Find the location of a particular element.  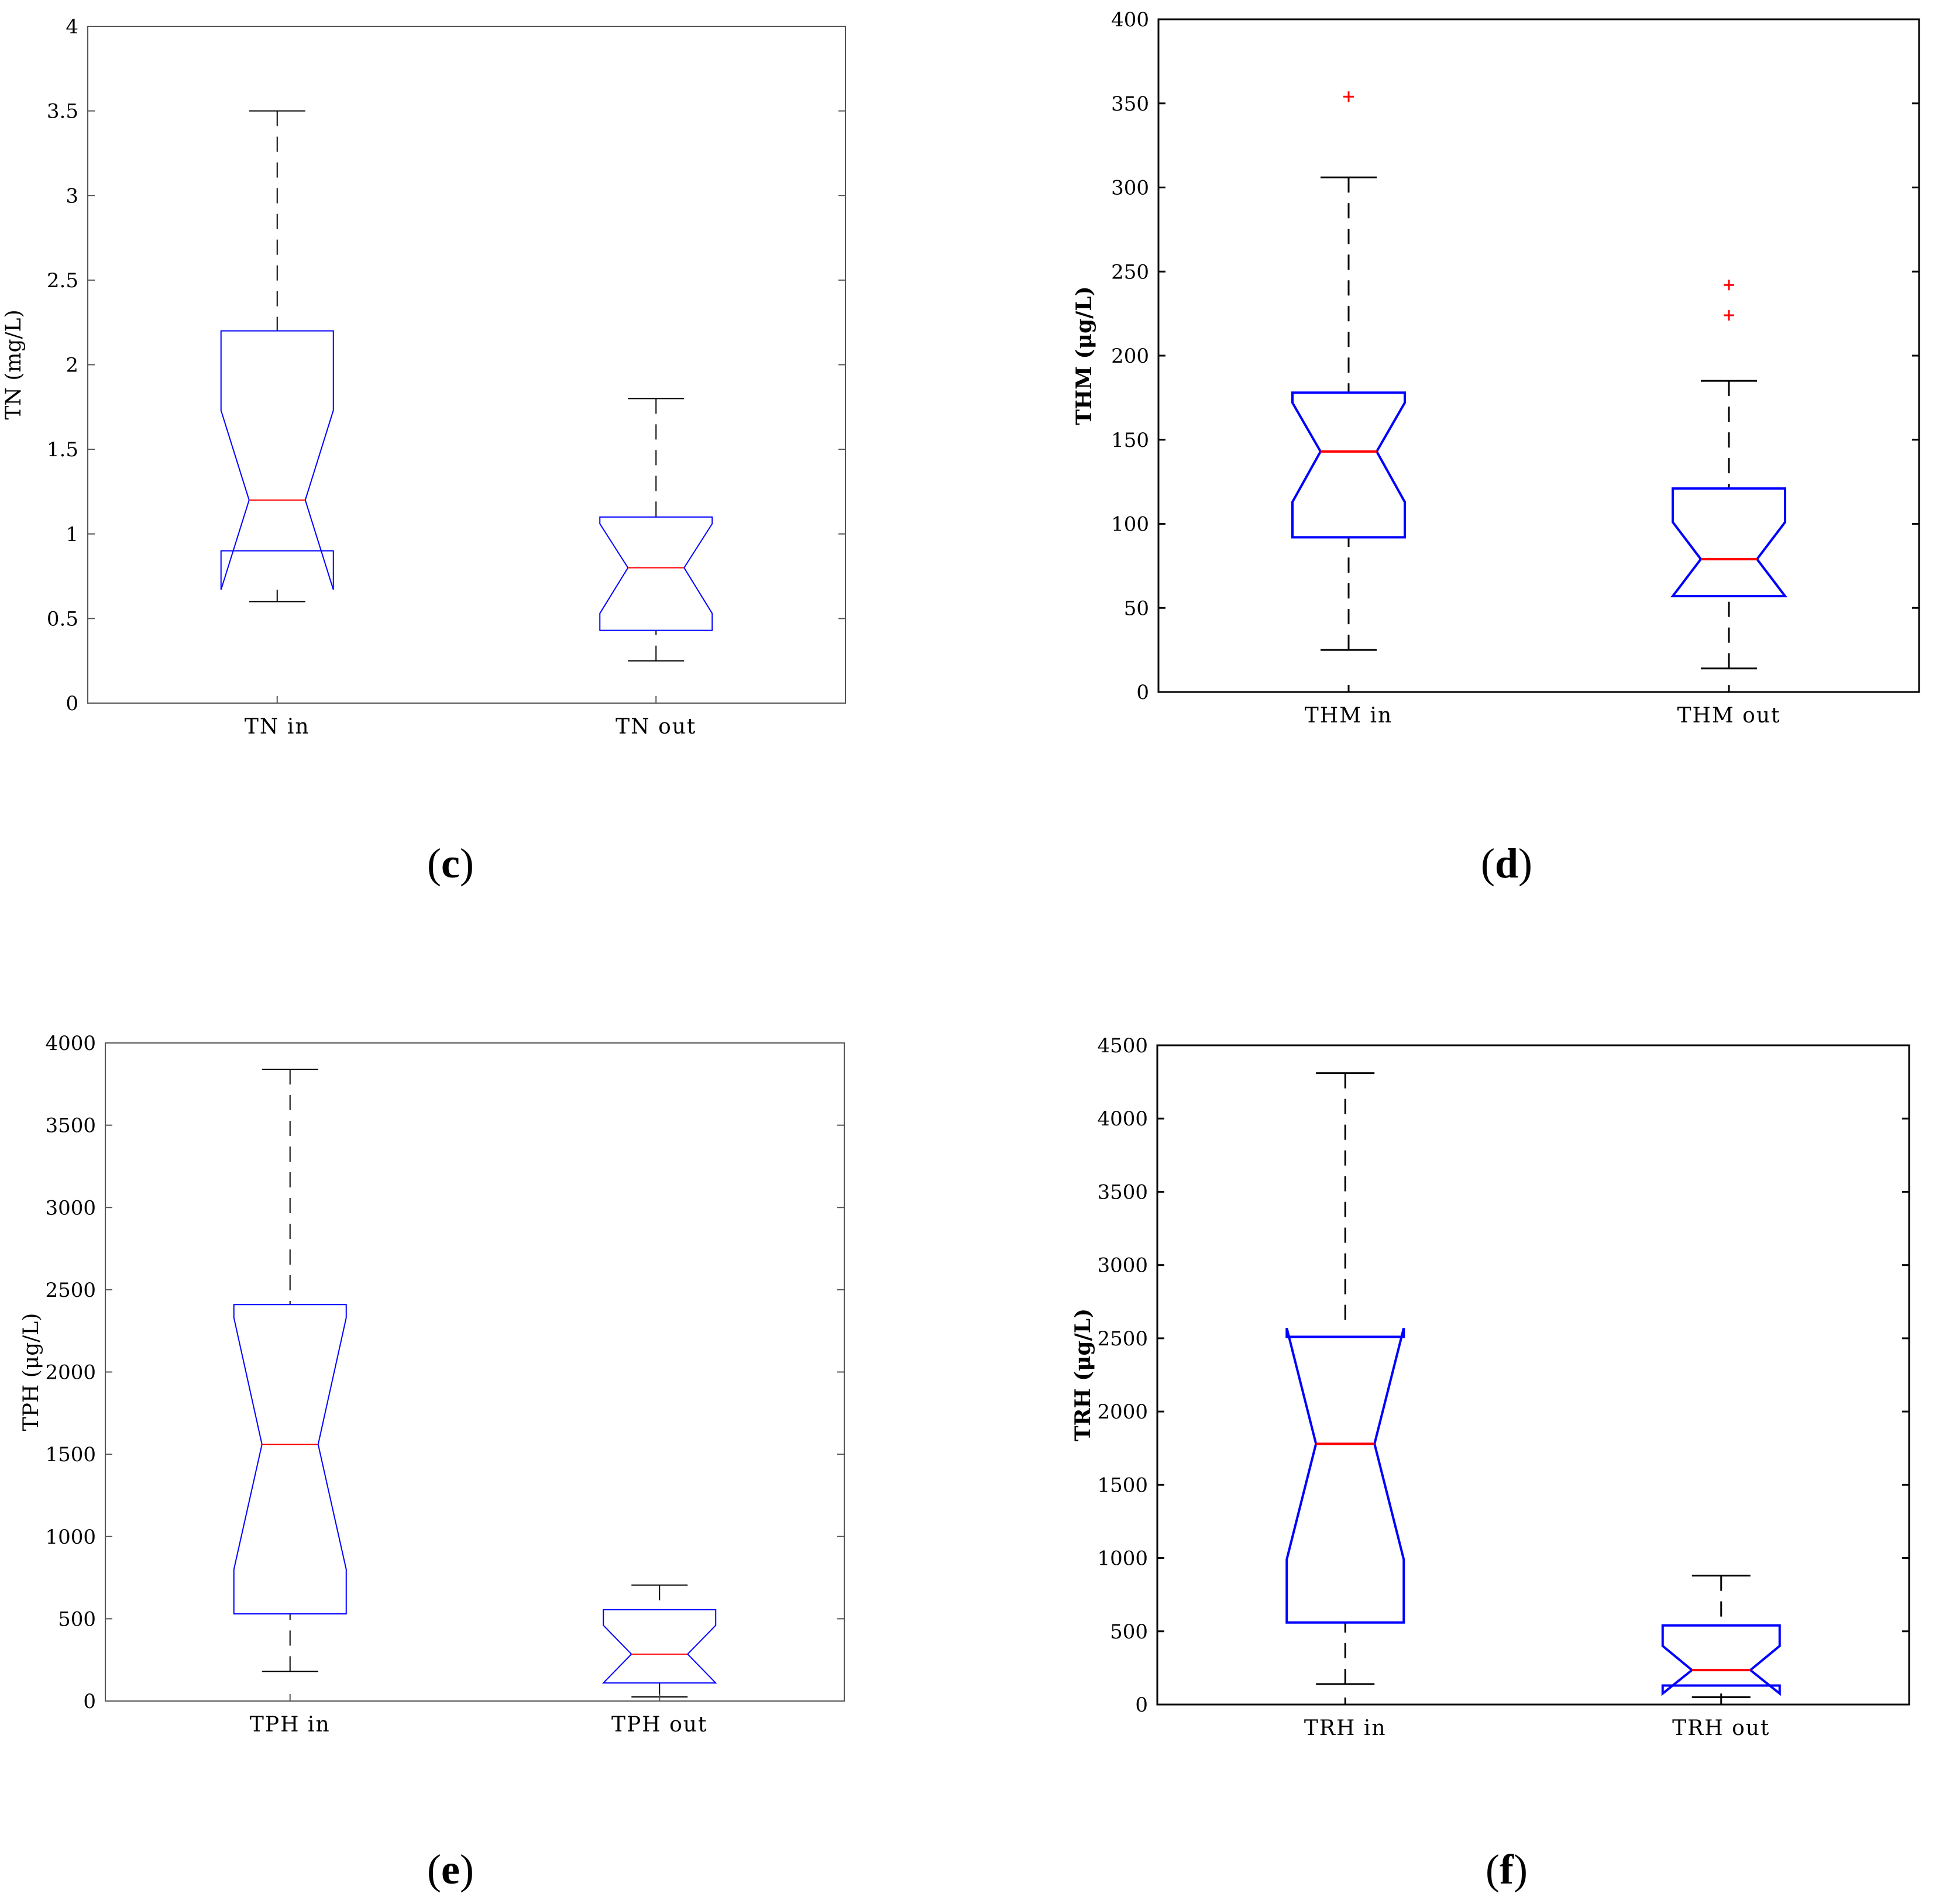

panel-label-d: (d) is located at coordinates (1506, 863).